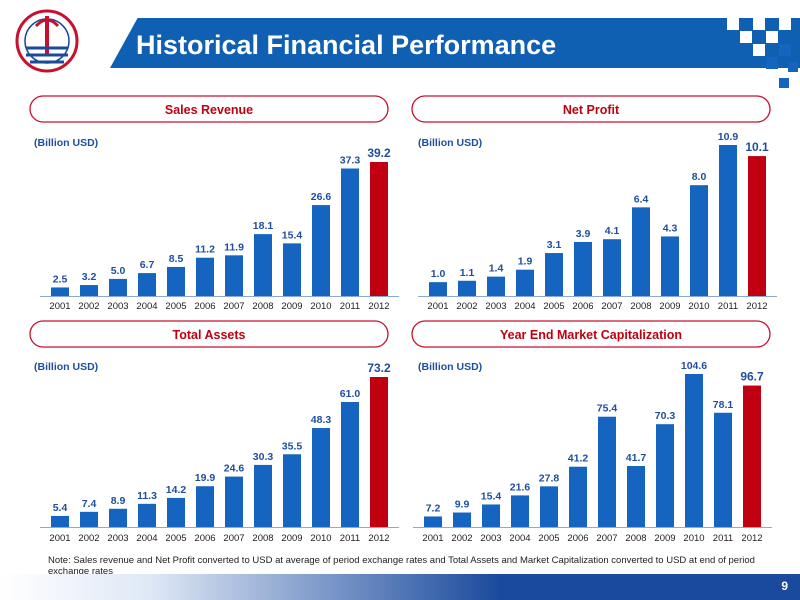 Image resolution: width=800 pixels, height=600 pixels. Describe the element at coordinates (636, 458) in the screenshot. I see `value-label-2008: 41.7` at that location.